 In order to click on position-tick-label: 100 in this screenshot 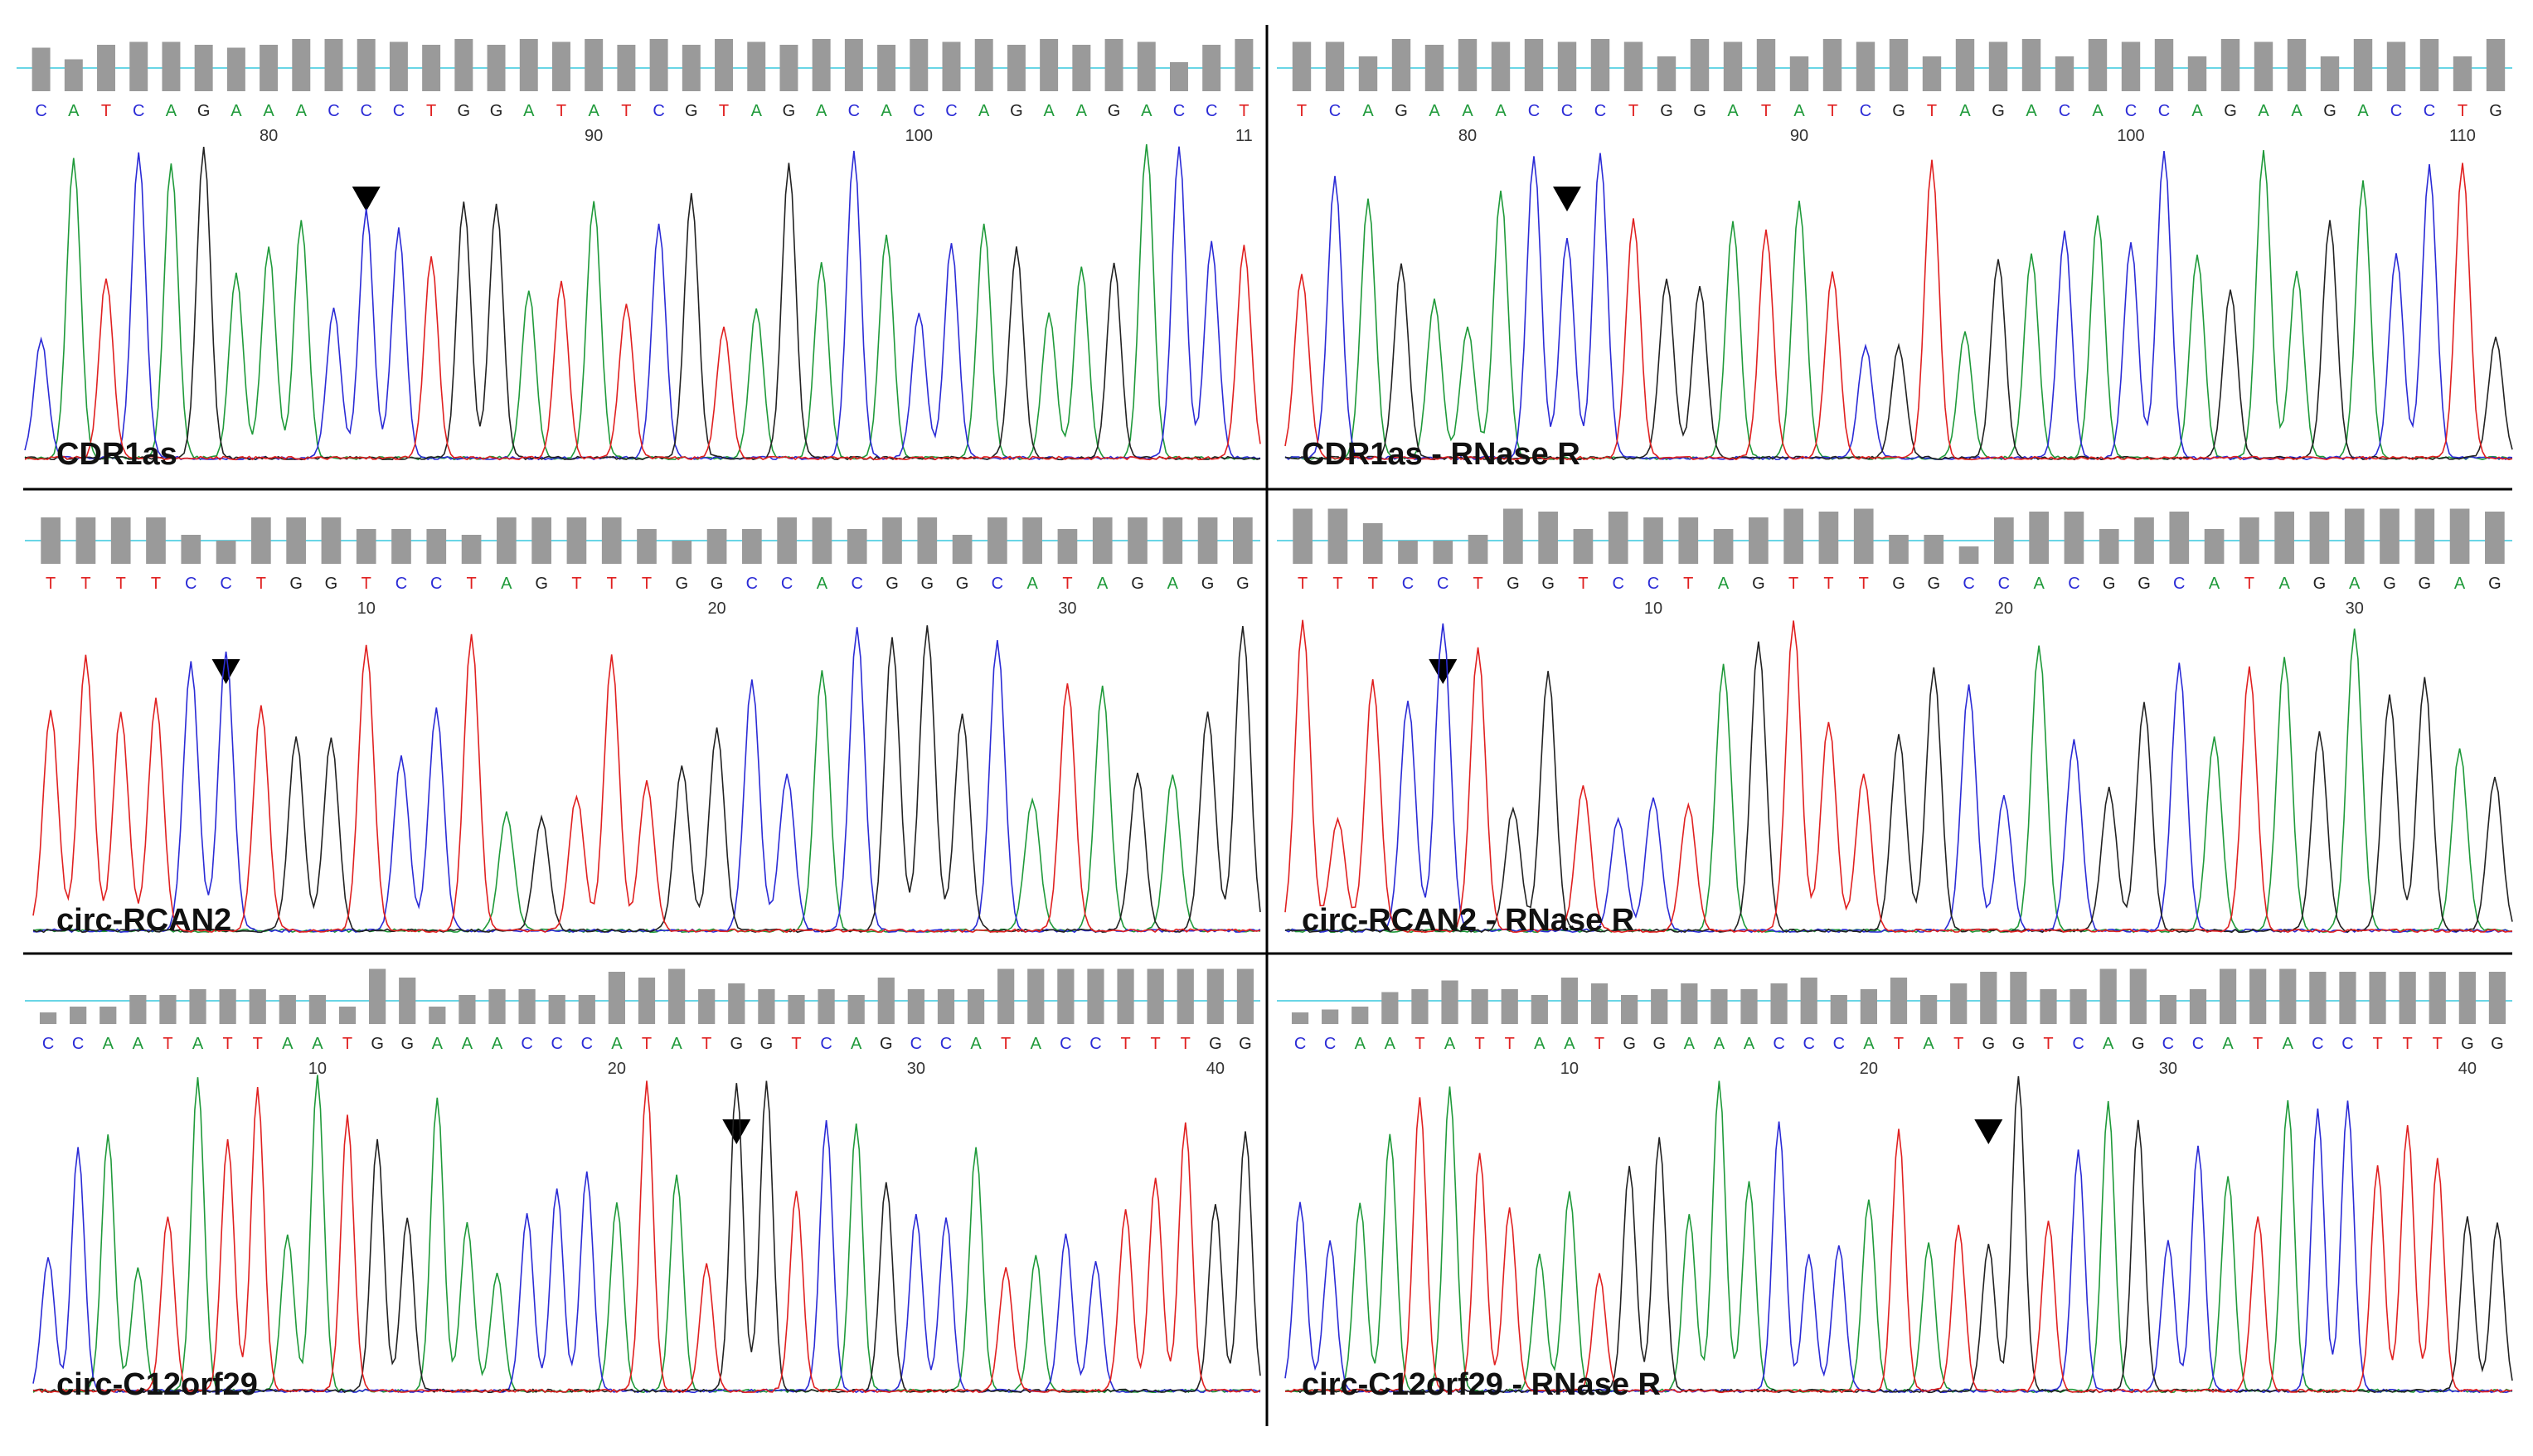, I will do `click(2130, 136)`.